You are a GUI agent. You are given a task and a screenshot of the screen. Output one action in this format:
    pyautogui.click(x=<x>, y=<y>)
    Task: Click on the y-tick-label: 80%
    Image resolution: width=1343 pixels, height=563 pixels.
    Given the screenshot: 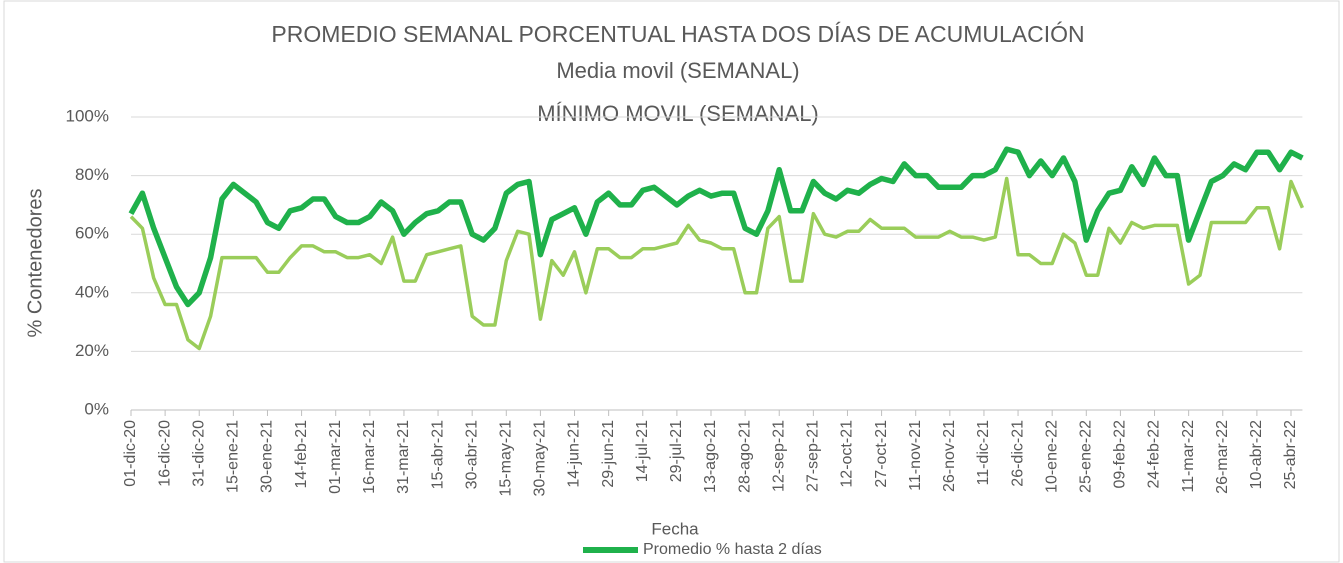 What is the action you would take?
    pyautogui.click(x=92, y=174)
    